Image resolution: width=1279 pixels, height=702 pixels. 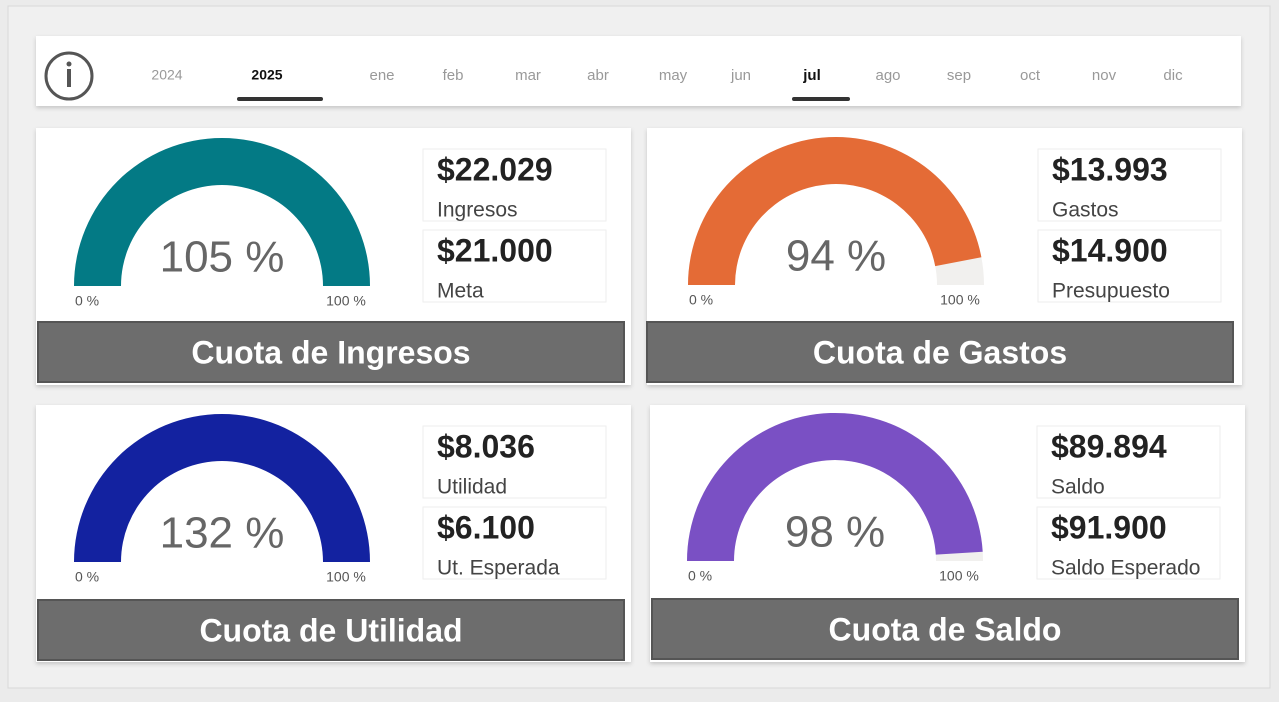 I want to click on kpi-label: Ingresos, so click(x=477, y=210).